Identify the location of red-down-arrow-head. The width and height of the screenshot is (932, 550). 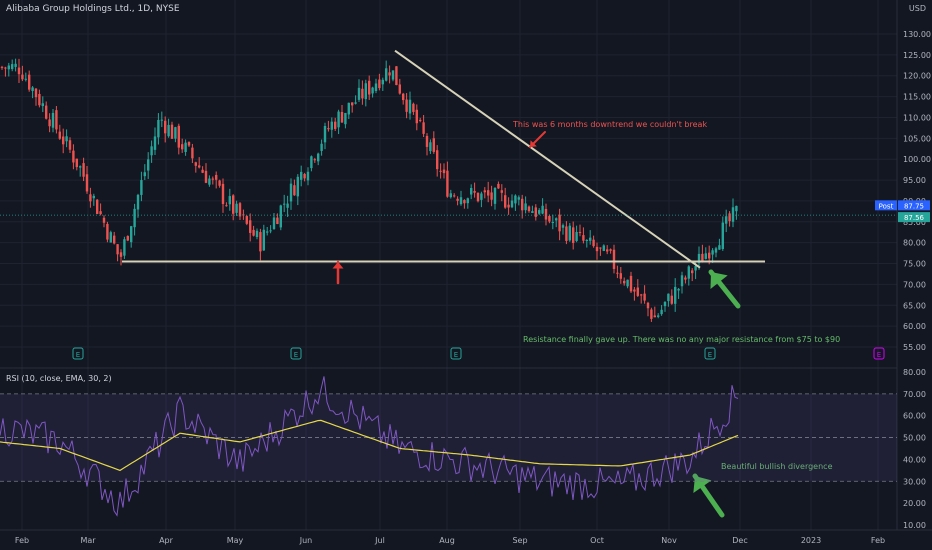
(533, 143).